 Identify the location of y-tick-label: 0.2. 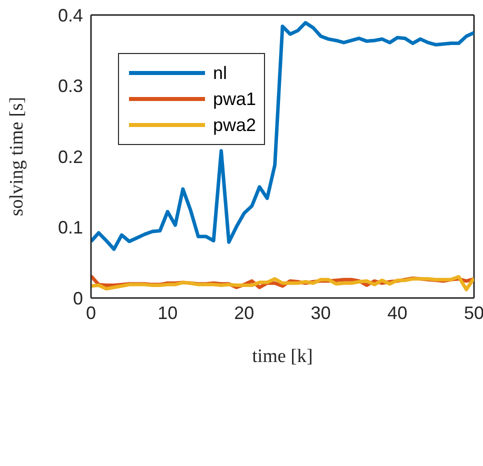
(70, 156).